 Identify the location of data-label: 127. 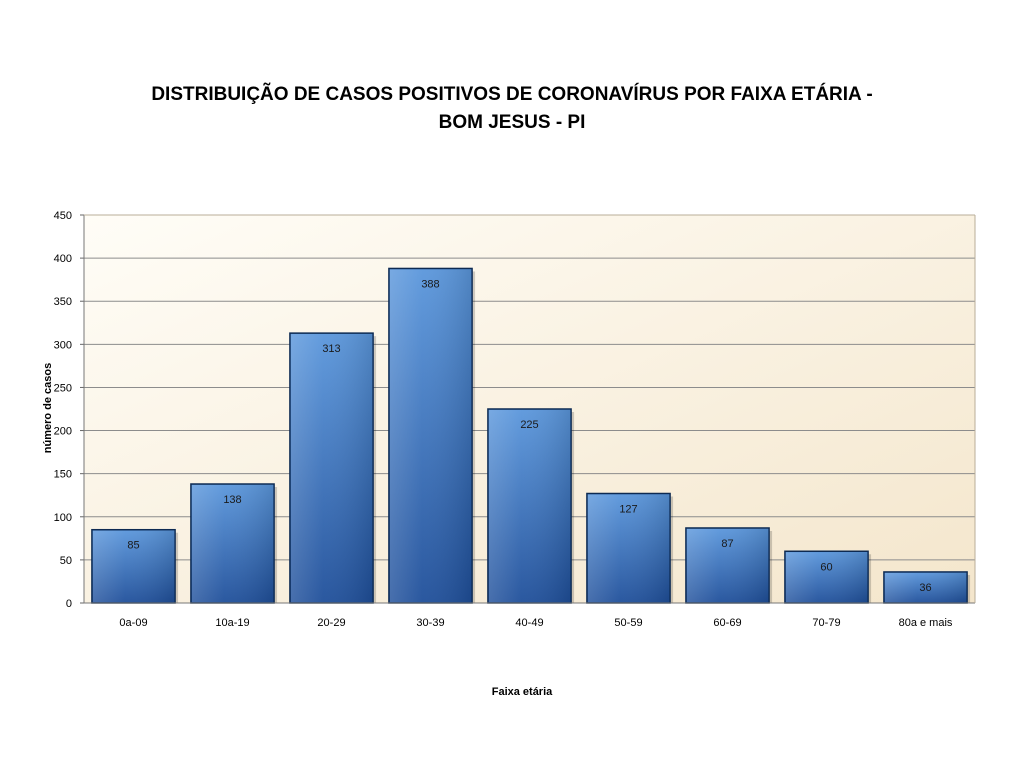
(628, 509).